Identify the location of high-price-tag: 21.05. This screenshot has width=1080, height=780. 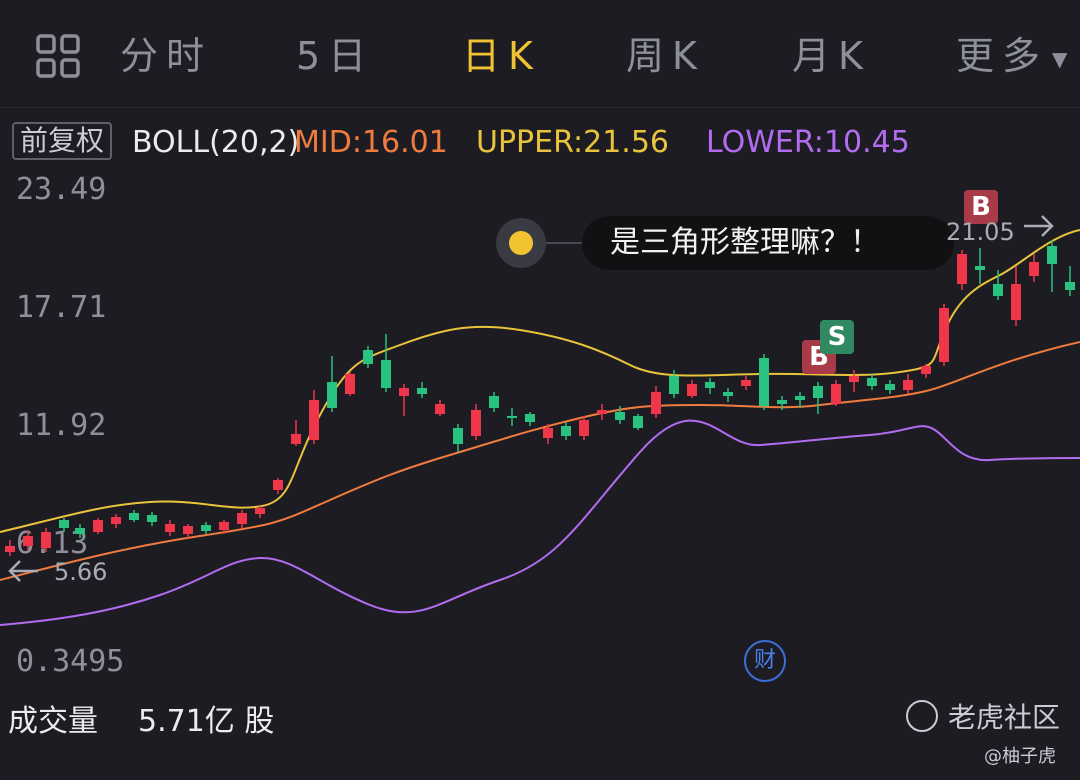
(980, 232).